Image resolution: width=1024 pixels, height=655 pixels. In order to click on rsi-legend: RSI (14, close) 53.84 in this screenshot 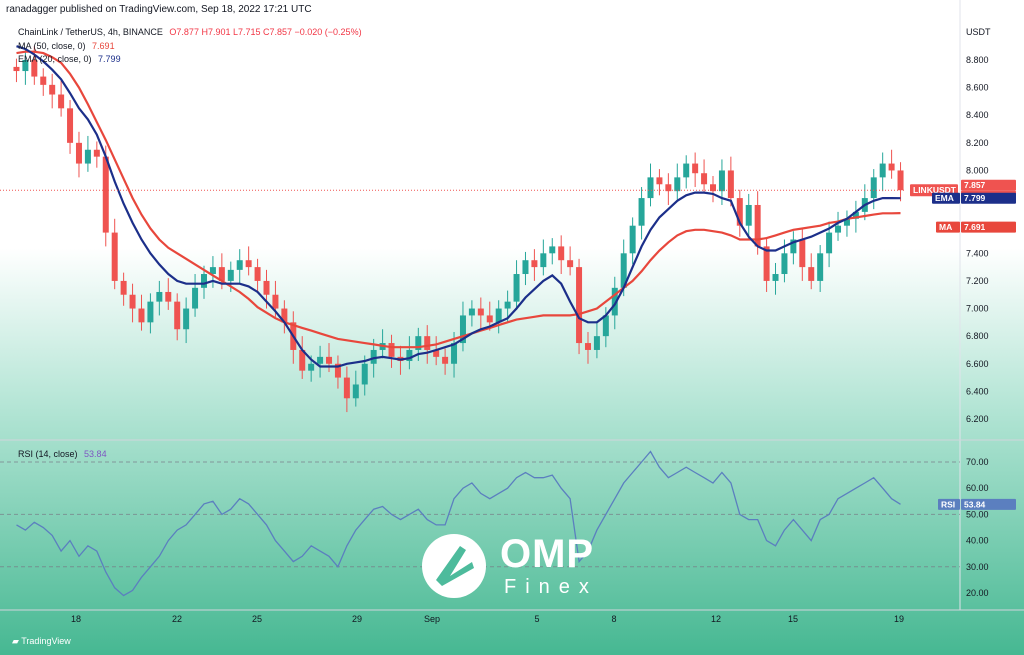, I will do `click(62, 454)`.